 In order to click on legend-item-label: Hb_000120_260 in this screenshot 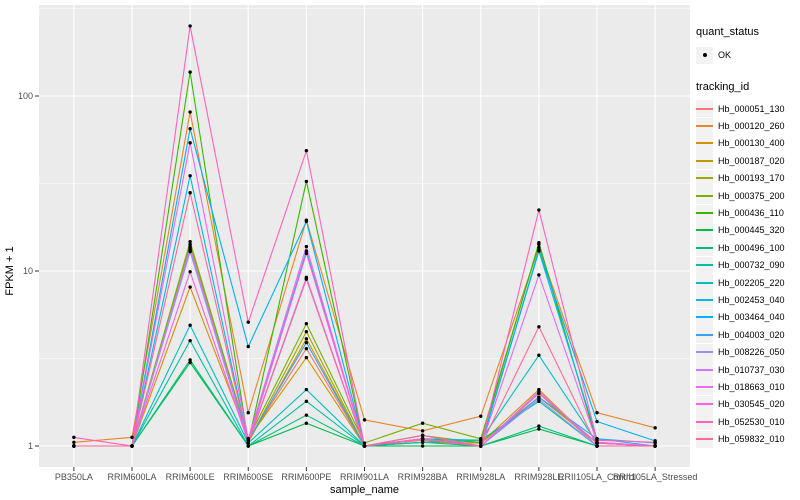, I will do `click(751, 126)`.